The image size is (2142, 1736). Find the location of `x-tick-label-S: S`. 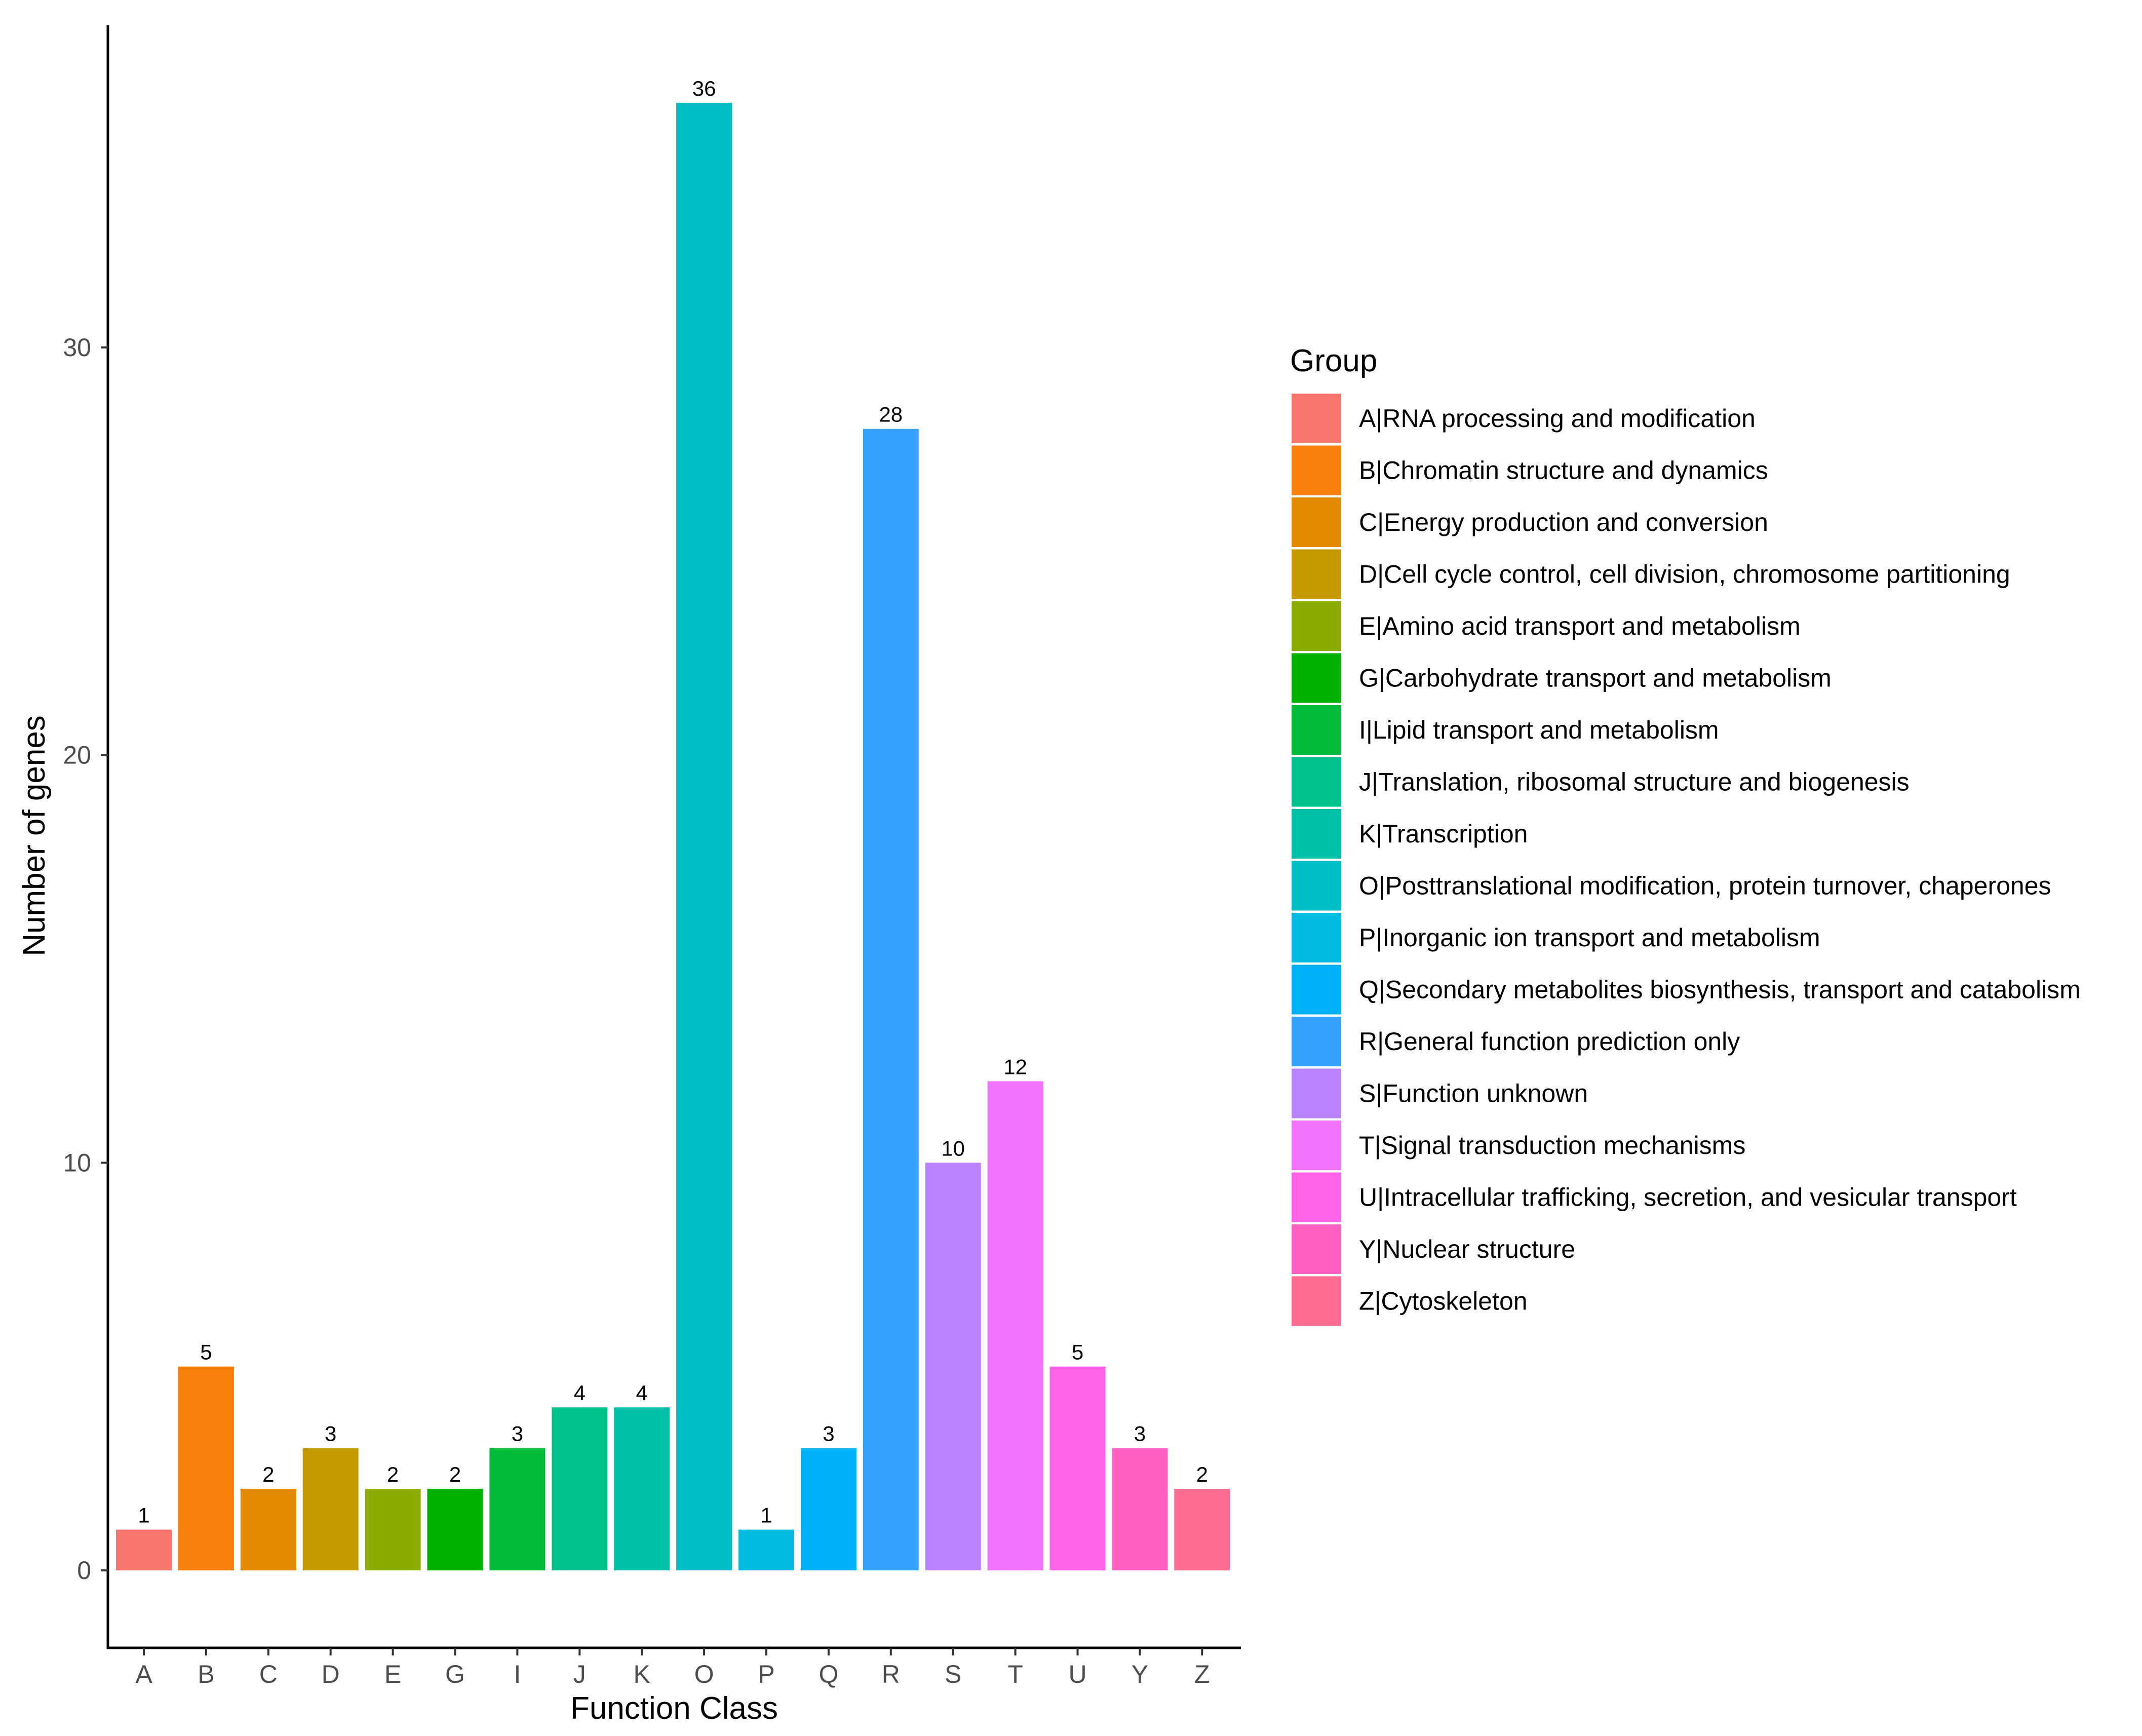

x-tick-label-S: S is located at coordinates (953, 1674).